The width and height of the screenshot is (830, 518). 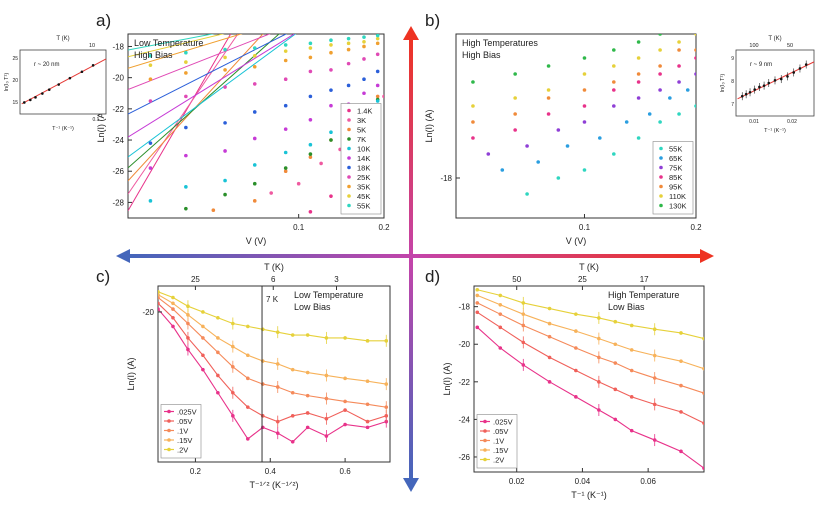 What do you see at coordinates (363, 196) in the screenshot?
I see `legend-label-45K: 45K` at bounding box center [363, 196].